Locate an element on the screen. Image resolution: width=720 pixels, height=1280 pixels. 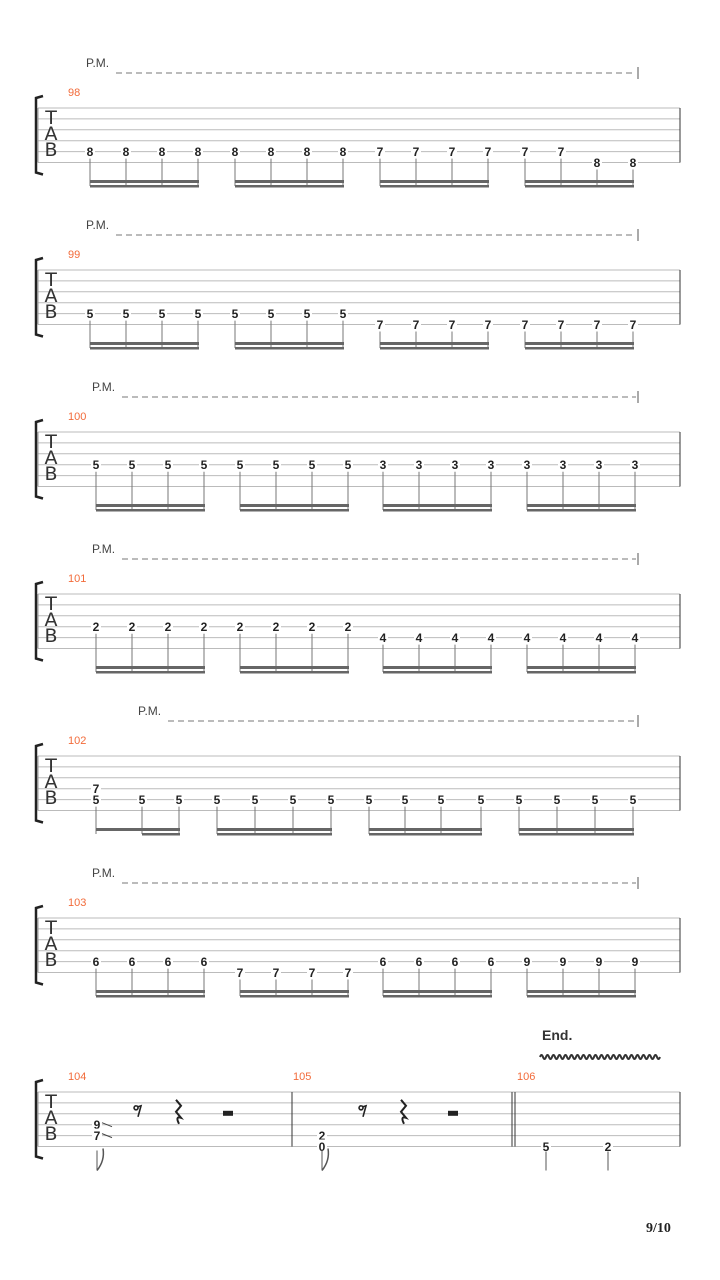
page-number: 9/10 is located at coordinates (658, 1228).